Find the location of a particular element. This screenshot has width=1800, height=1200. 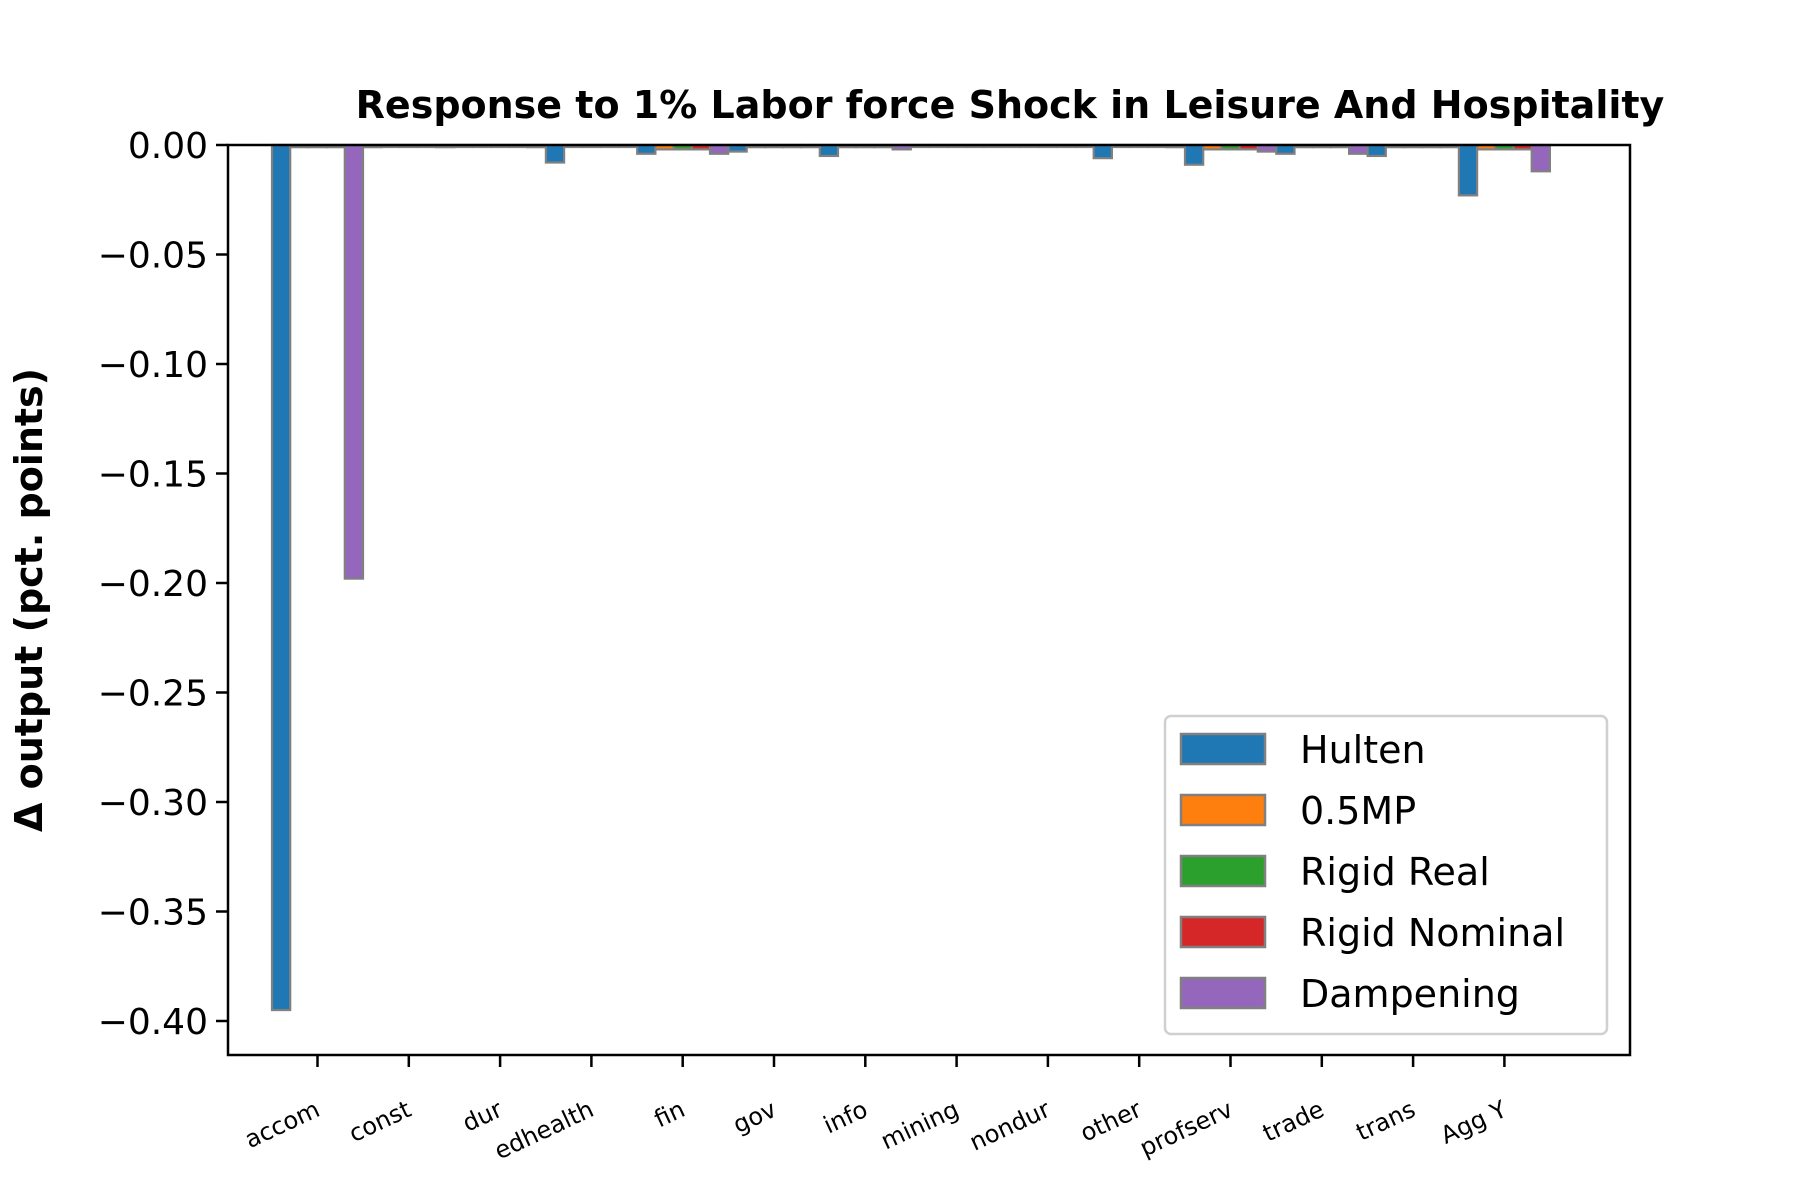

bar-hulten-edhealth is located at coordinates (555, 153).